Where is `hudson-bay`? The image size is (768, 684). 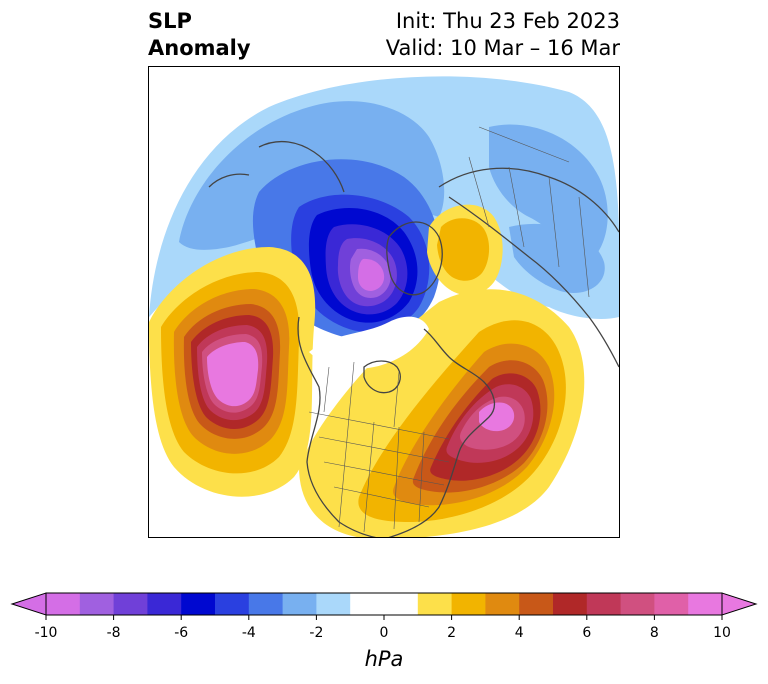 hudson-bay is located at coordinates (382, 377).